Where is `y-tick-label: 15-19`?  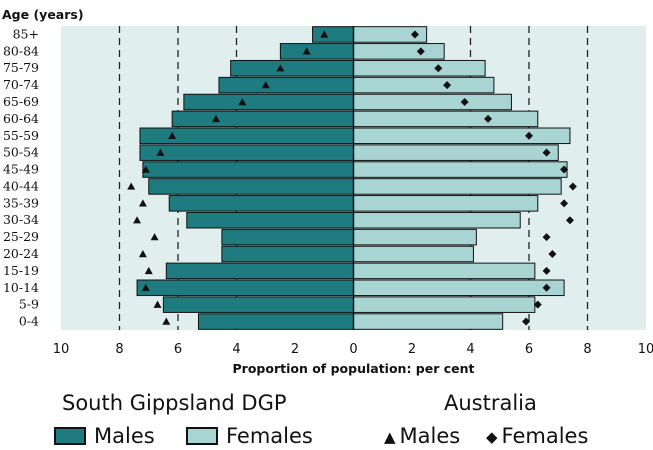 y-tick-label: 15-19 is located at coordinates (21, 270).